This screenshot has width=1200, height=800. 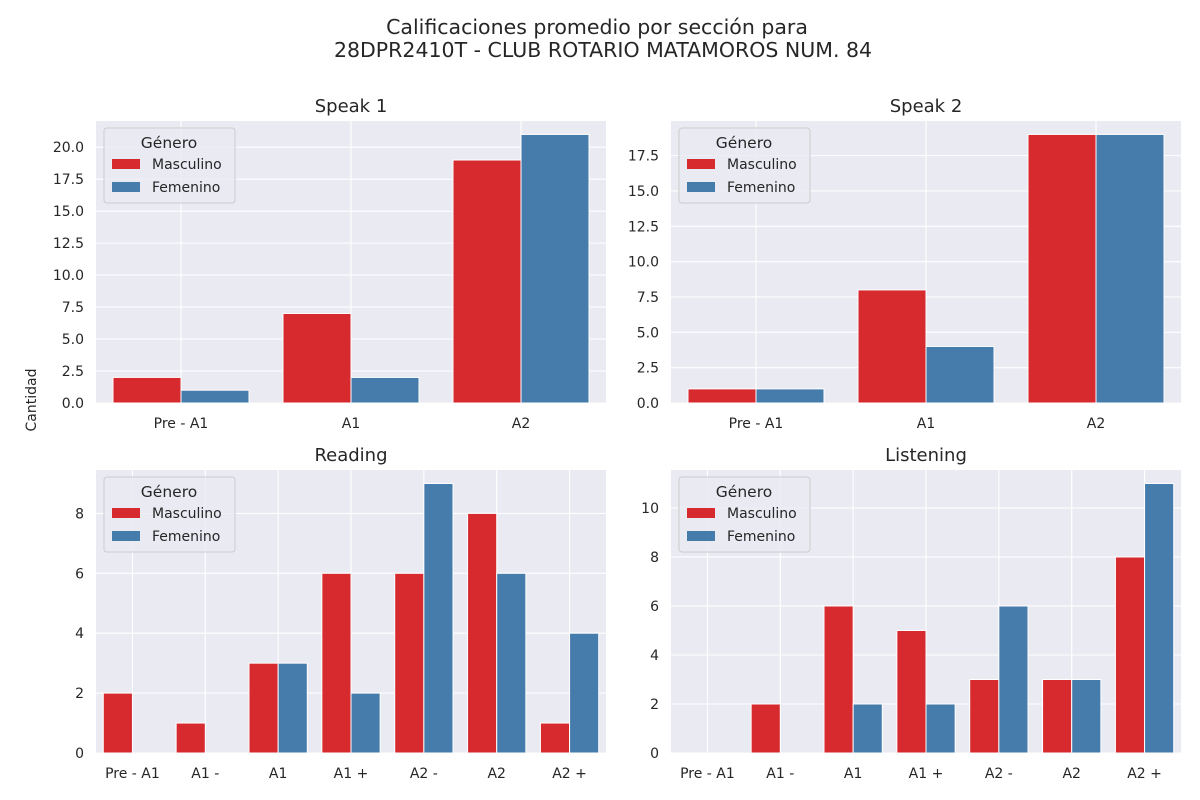 I want to click on y-tick-label: 10, so click(x=650, y=509).